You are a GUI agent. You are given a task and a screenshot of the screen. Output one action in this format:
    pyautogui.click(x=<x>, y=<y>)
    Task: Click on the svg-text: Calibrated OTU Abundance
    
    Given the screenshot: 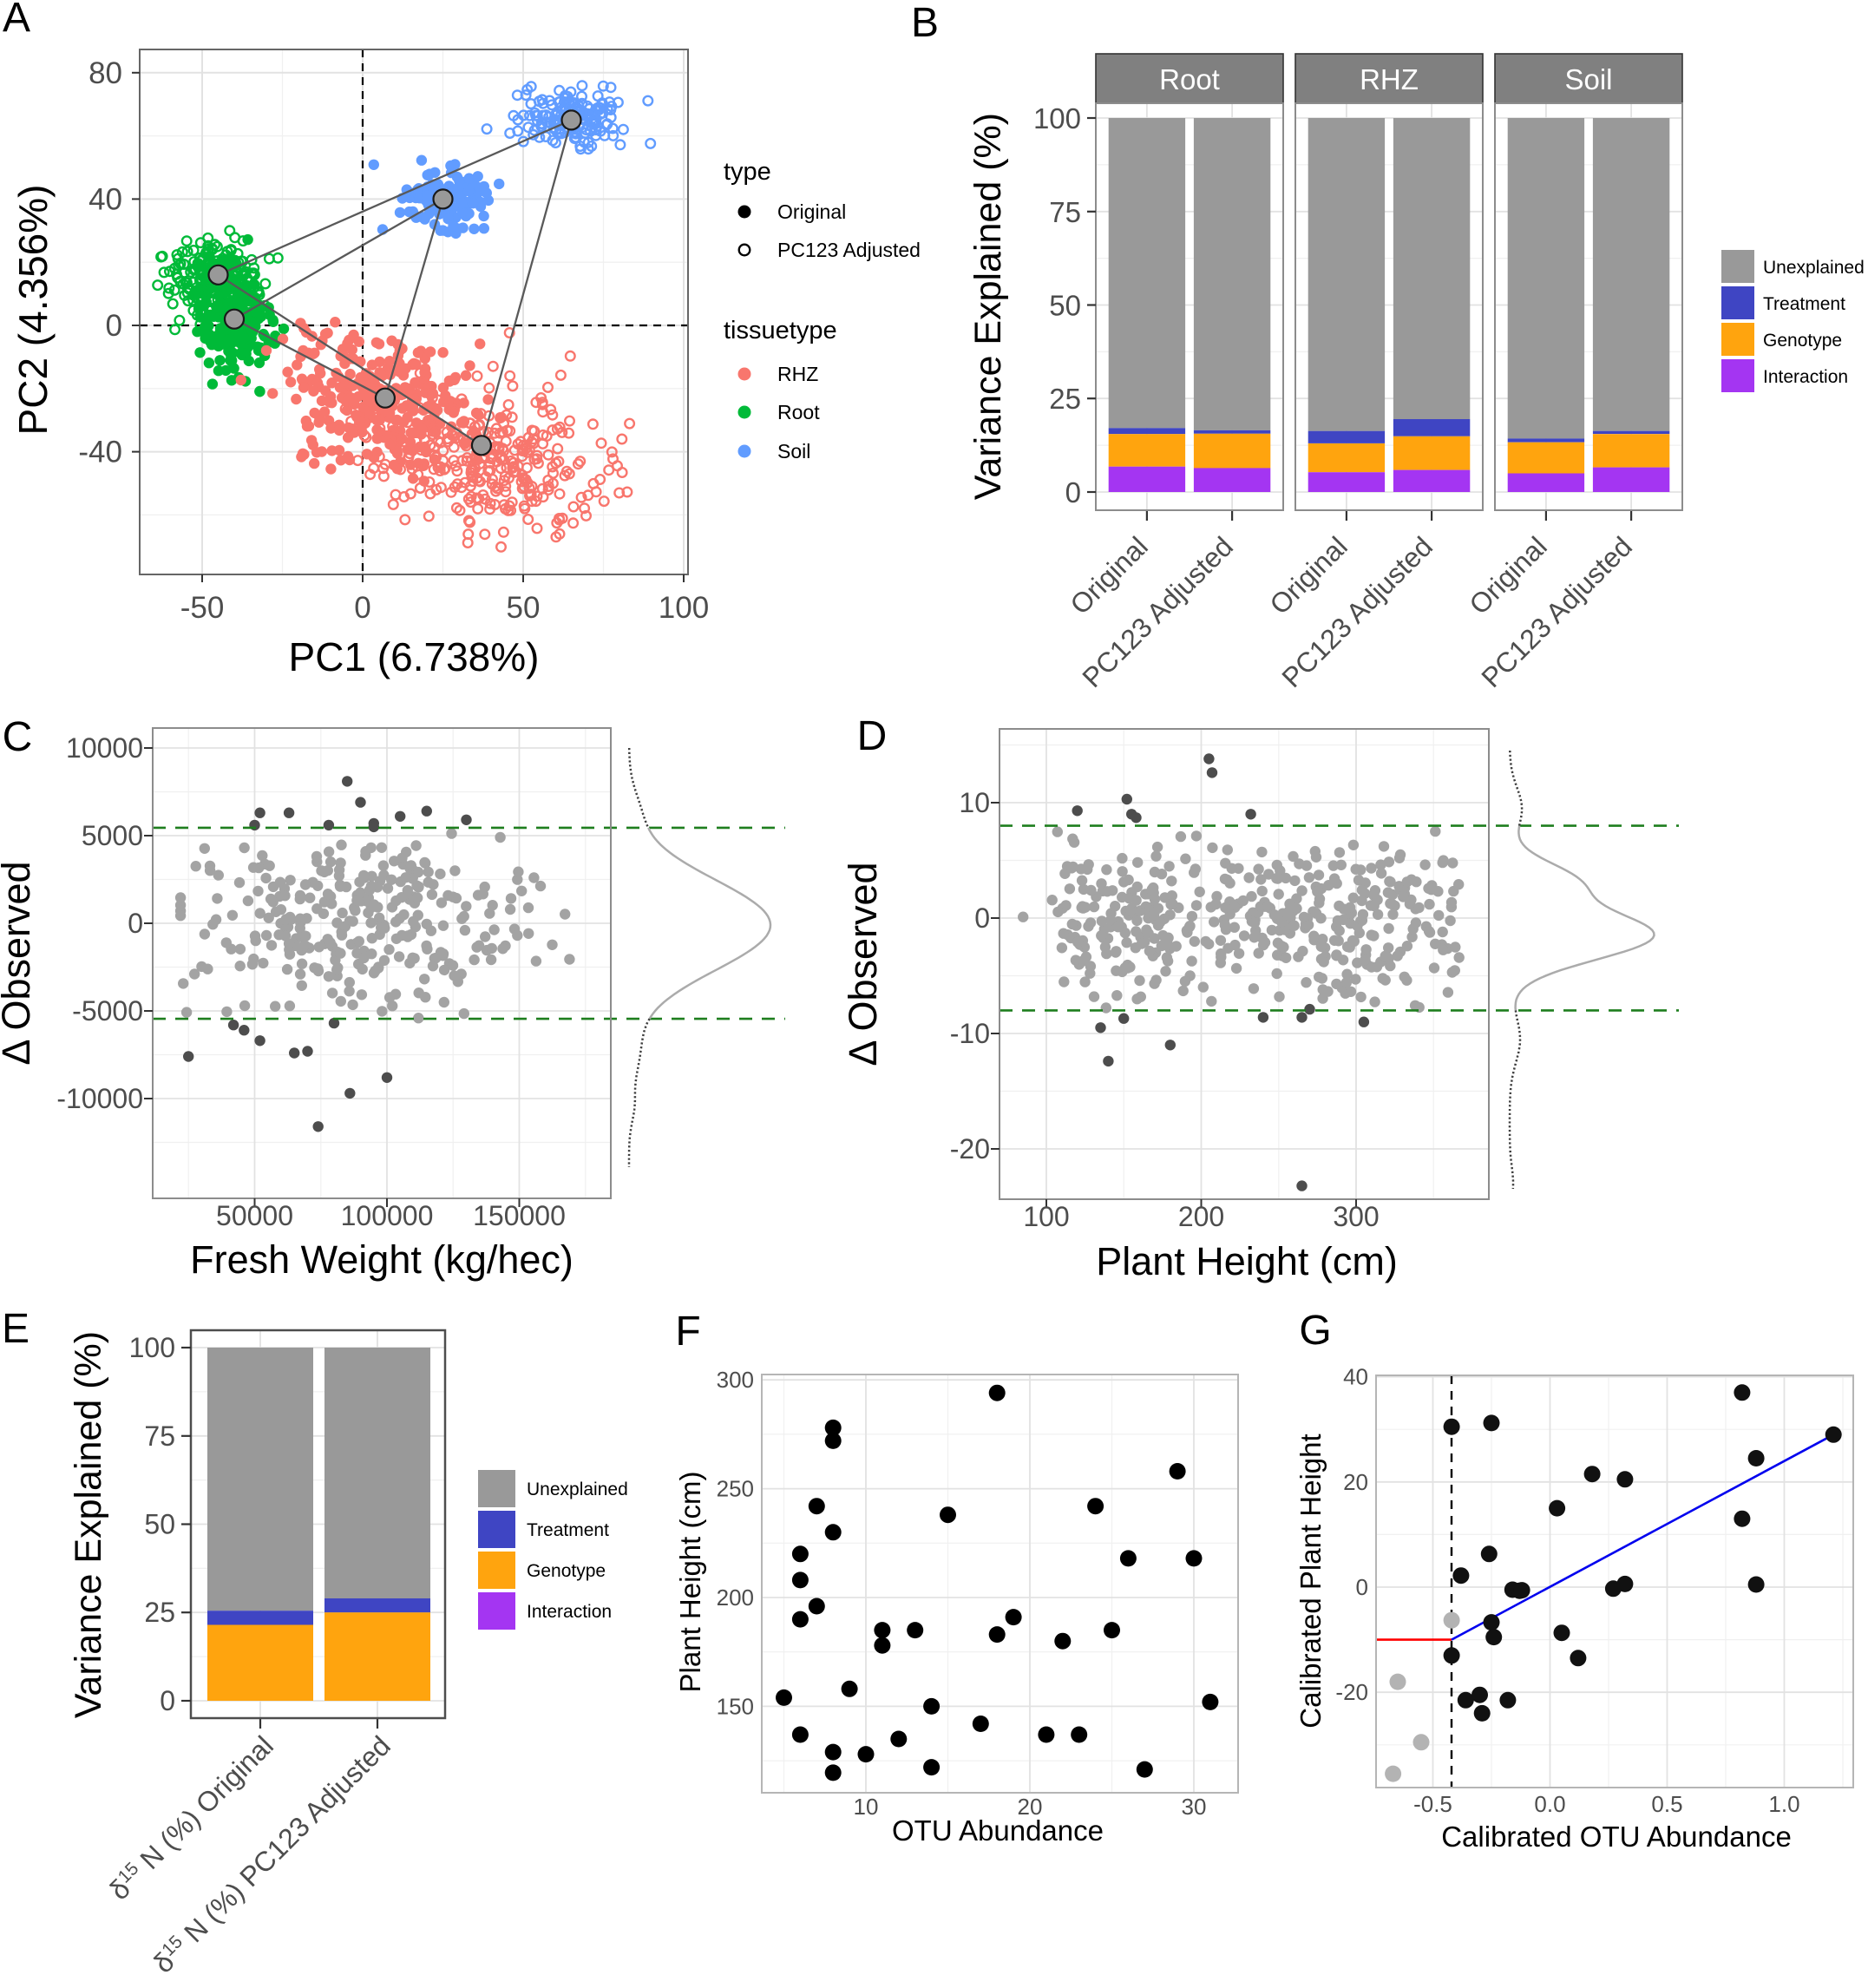 What is the action you would take?
    pyautogui.click(x=1616, y=1837)
    